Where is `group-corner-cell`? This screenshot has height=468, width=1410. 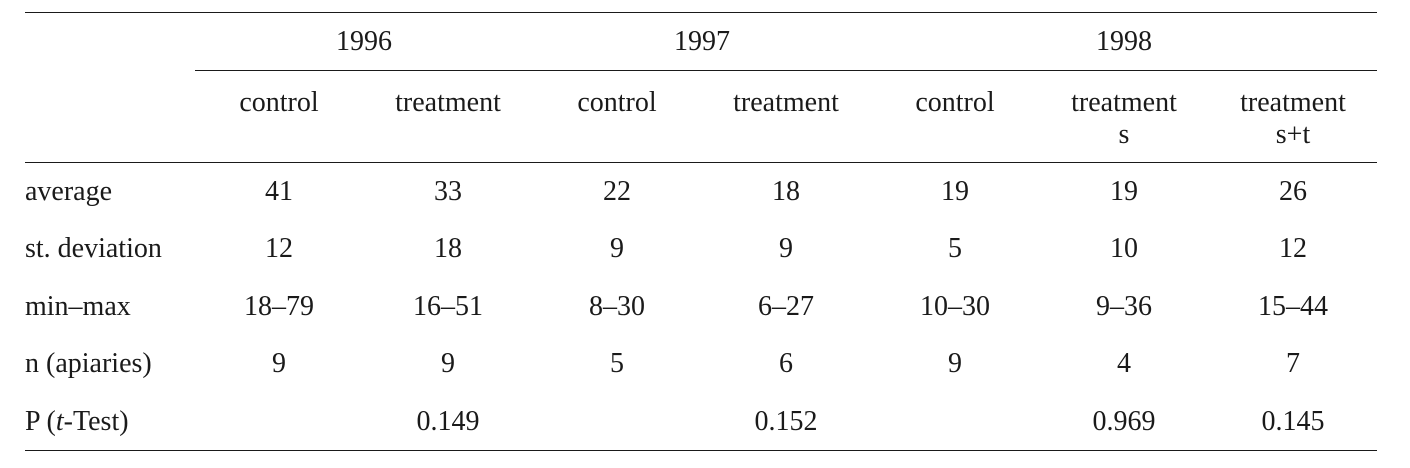 group-corner-cell is located at coordinates (110, 116).